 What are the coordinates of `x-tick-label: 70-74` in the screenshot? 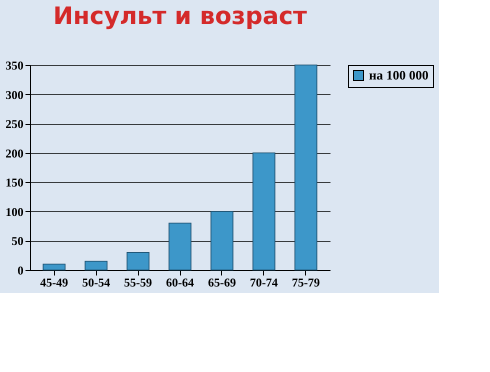 It's located at (264, 283).